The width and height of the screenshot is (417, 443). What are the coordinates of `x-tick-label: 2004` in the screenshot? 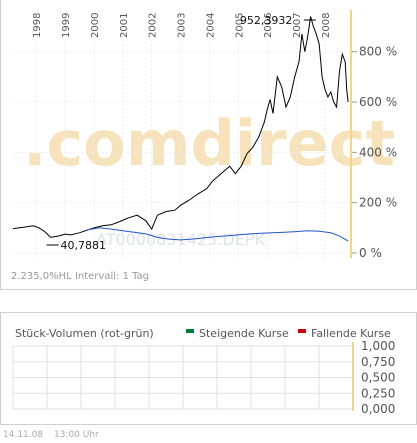 It's located at (210, 25).